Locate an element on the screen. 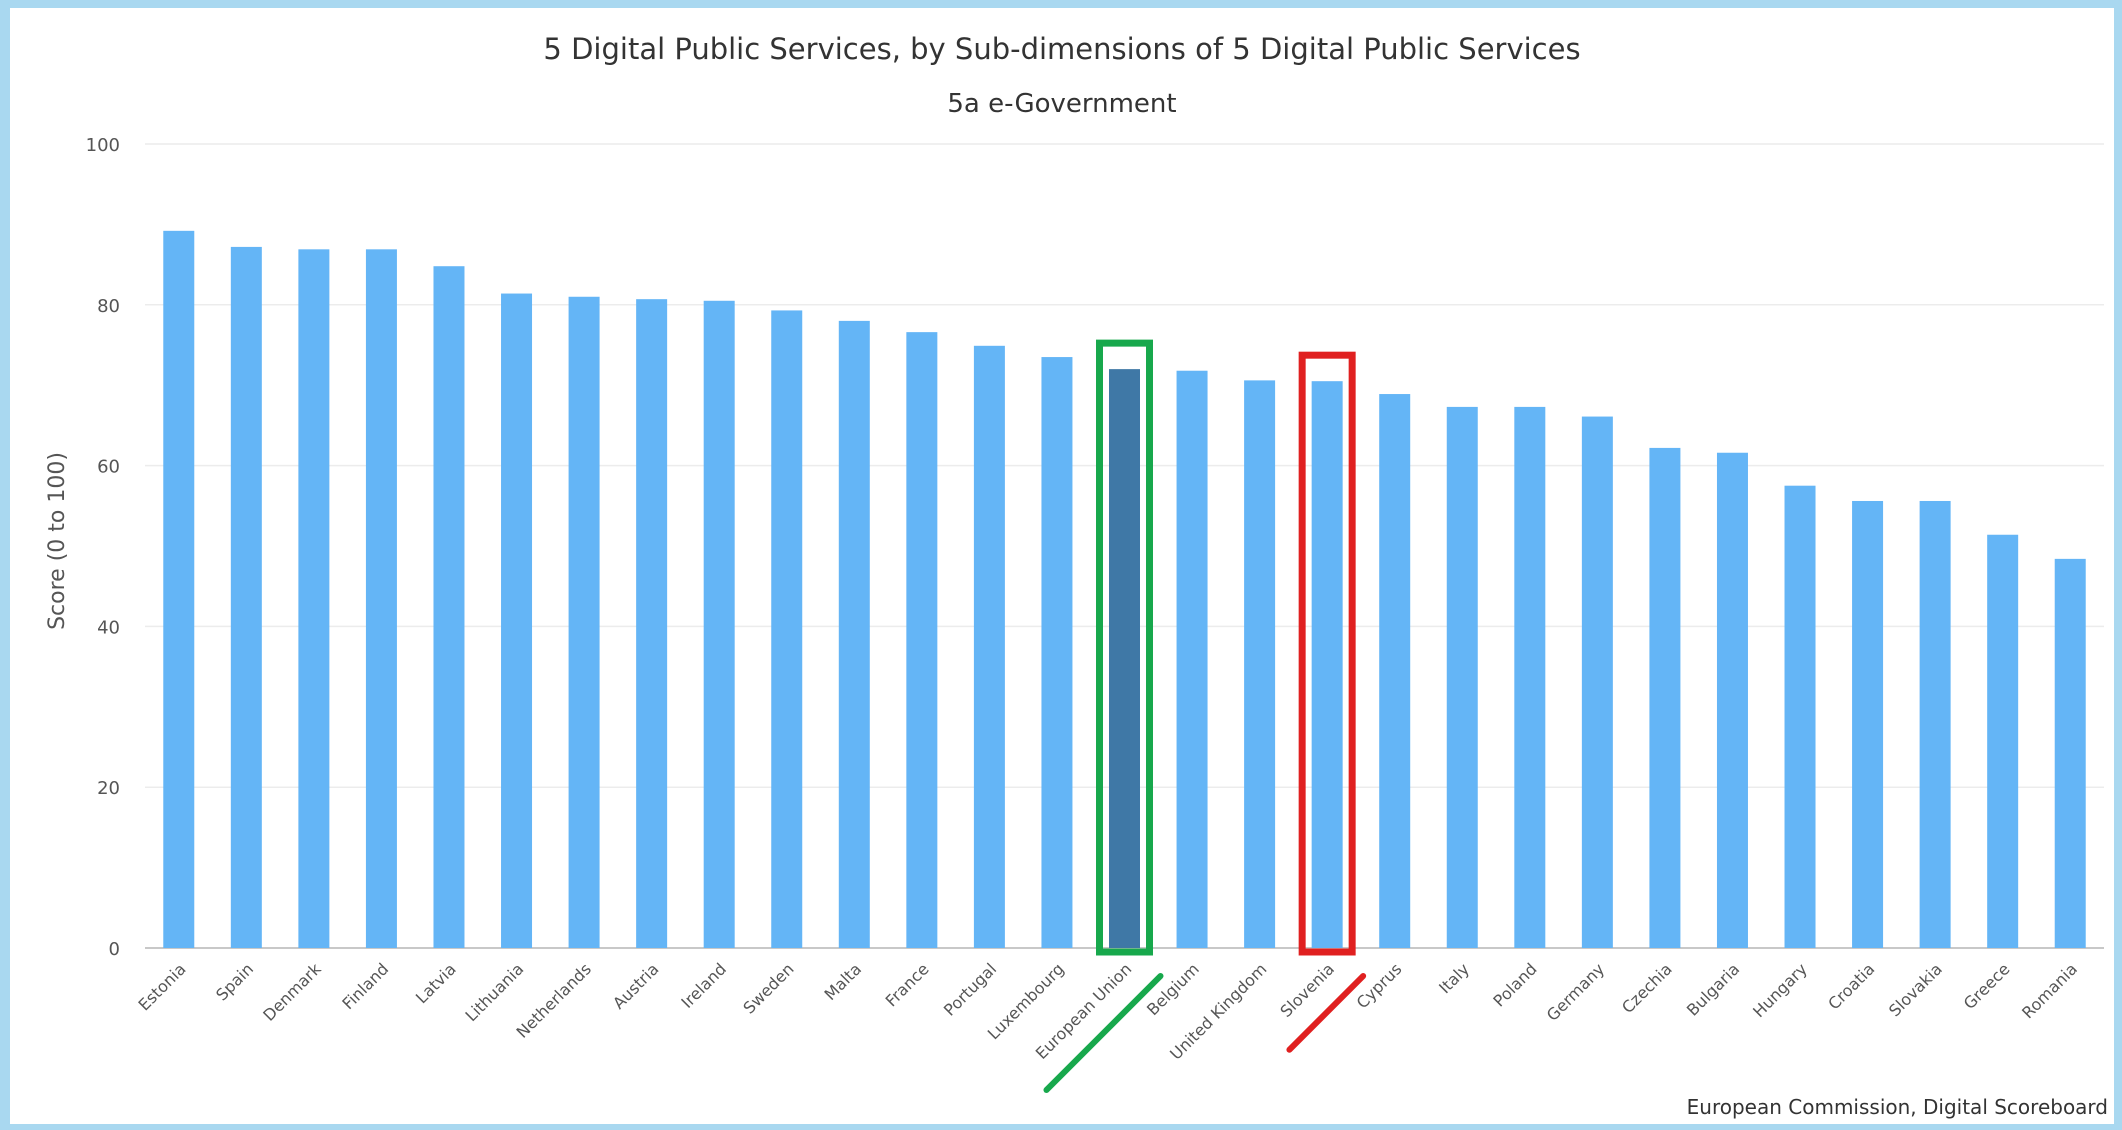 The image size is (2122, 1130). y-axis-ticks: 0 20 40 60 80 100 is located at coordinates (103, 547).